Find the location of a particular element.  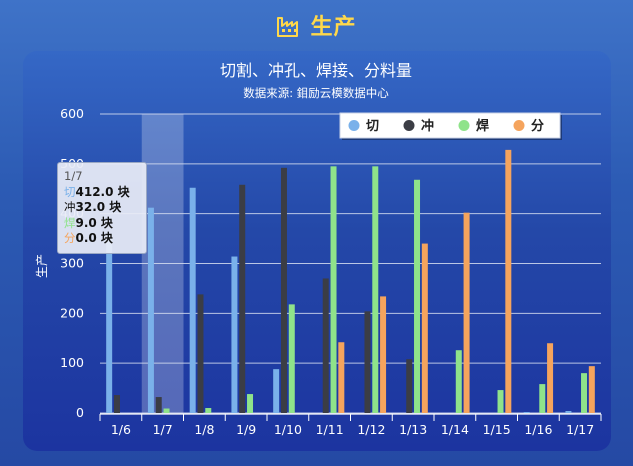

bar-冲-1/9 is located at coordinates (242, 298).